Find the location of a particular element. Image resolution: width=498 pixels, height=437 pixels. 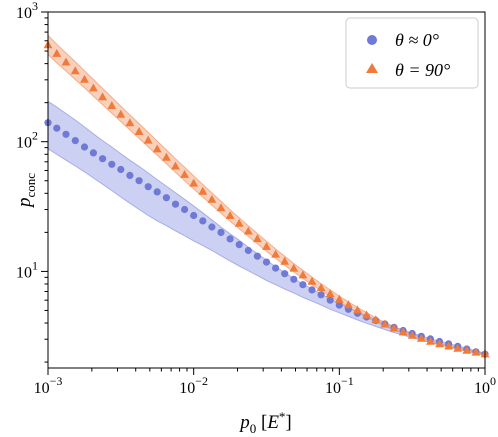

x-tick-label: 10⁻³ is located at coordinates (48, 385).